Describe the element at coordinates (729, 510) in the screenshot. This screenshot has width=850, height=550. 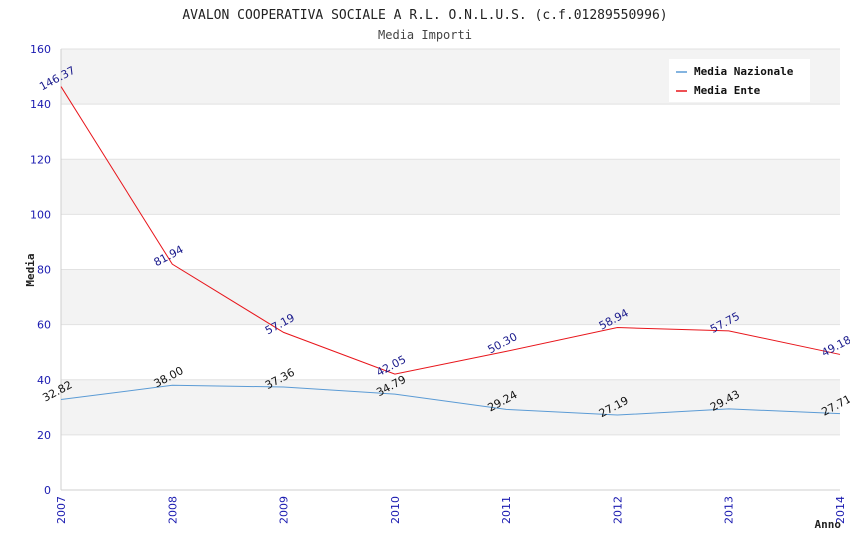
I see `x-tick-label: 2013` at that location.